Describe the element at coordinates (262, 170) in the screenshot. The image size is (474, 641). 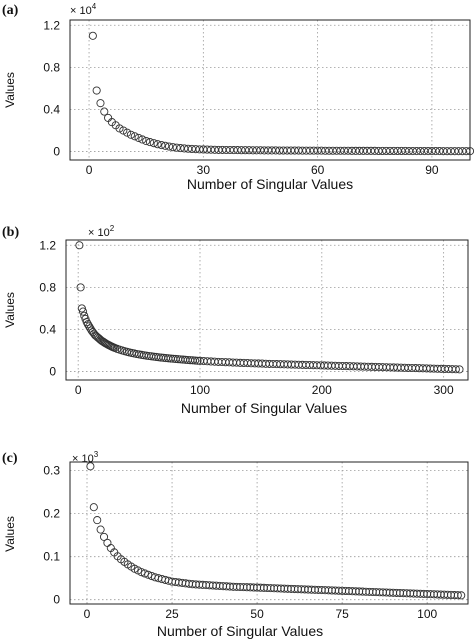
I see `panel-a-x-ticks: 0 30 60 90` at that location.